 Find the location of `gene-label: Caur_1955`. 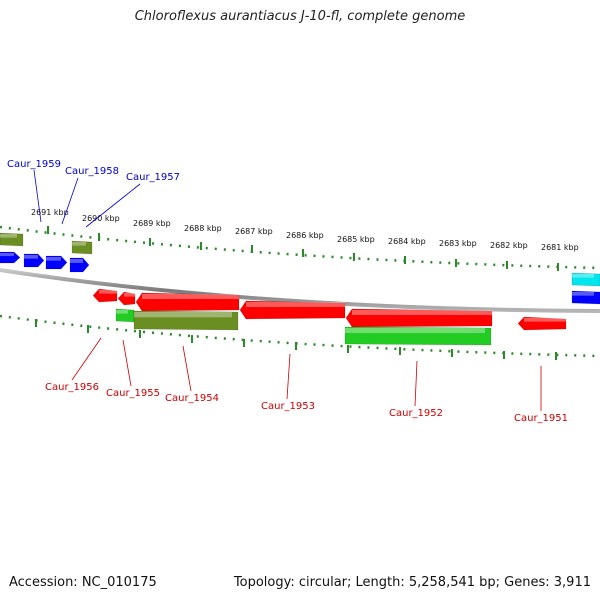

gene-label: Caur_1955 is located at coordinates (133, 393).